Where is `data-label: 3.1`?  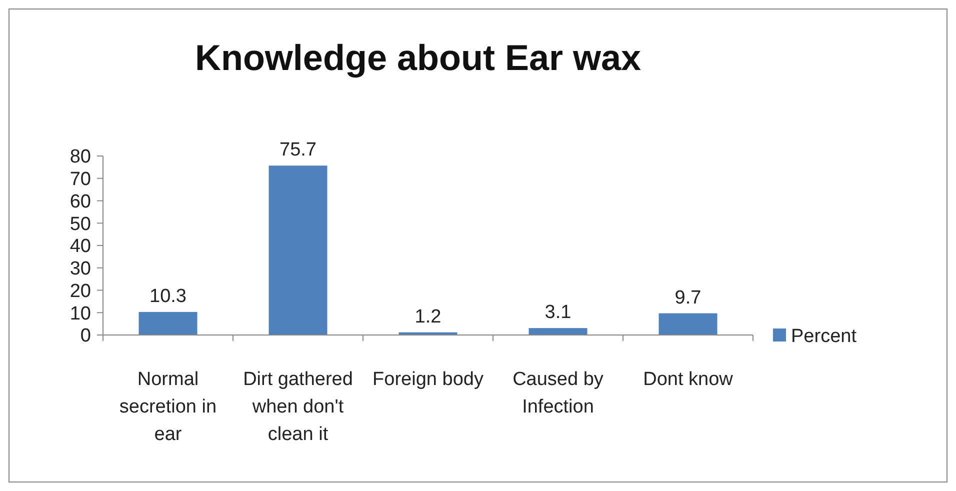 data-label: 3.1 is located at coordinates (558, 313).